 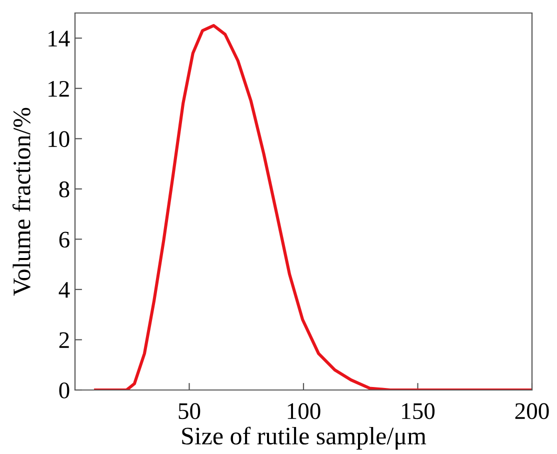 I want to click on x-axis-title: Size of rutile sample/μm, so click(x=304, y=438).